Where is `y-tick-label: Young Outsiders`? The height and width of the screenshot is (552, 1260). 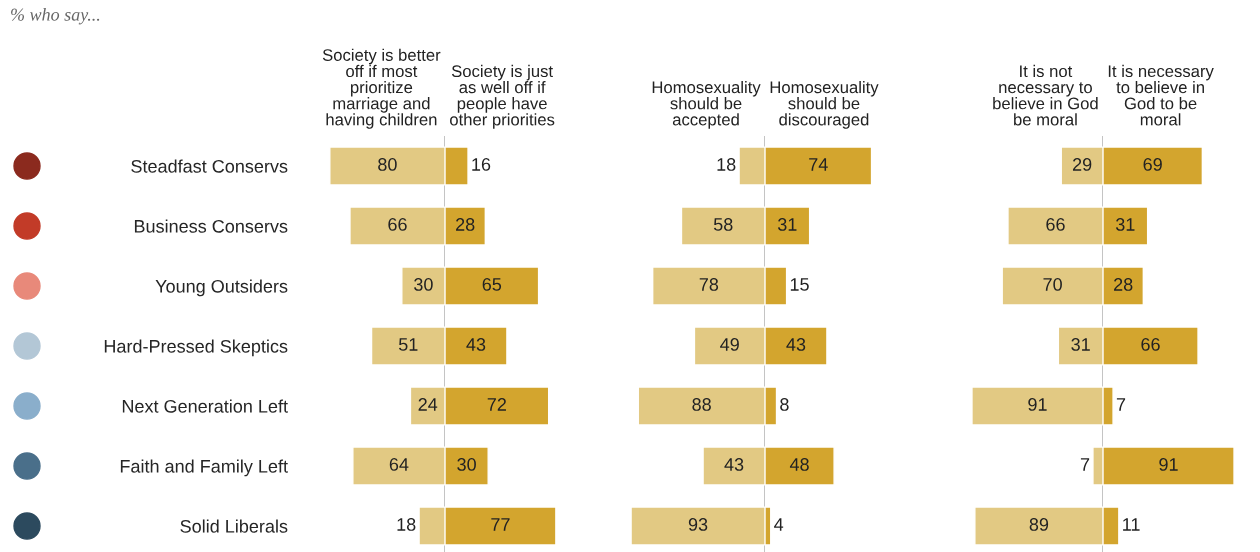
y-tick-label: Young Outsiders is located at coordinates (221, 288).